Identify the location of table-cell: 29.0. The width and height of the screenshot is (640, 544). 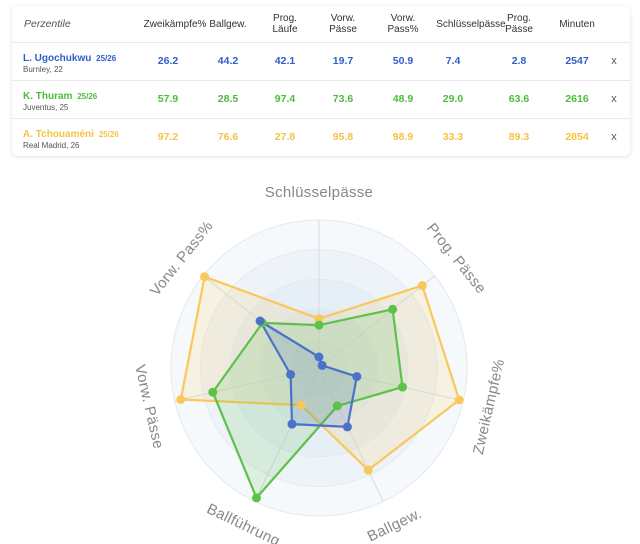
(453, 99).